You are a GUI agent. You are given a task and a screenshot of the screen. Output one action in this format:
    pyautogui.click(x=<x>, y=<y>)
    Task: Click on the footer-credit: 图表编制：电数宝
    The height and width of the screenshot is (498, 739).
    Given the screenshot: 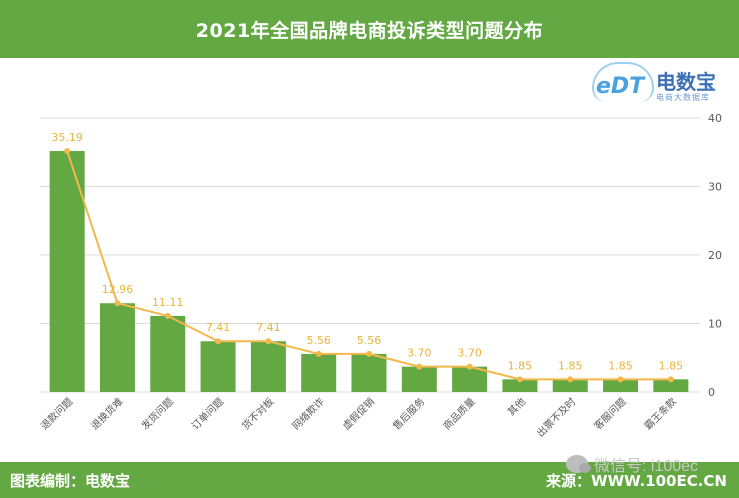 What is the action you would take?
    pyautogui.click(x=70, y=481)
    